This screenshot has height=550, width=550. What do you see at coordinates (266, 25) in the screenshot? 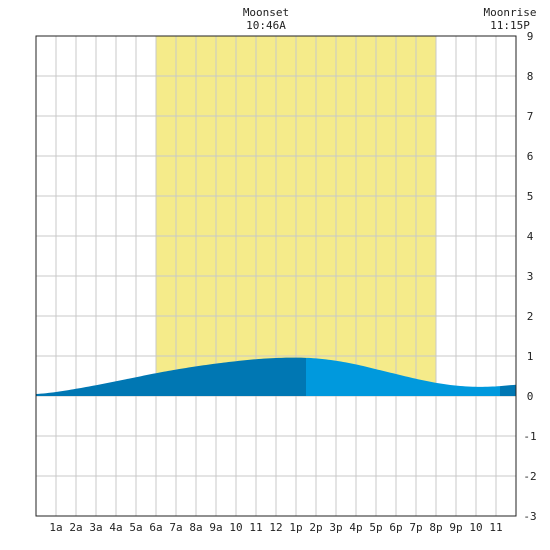
I see `moon-event-time: 10:46A` at bounding box center [266, 25].